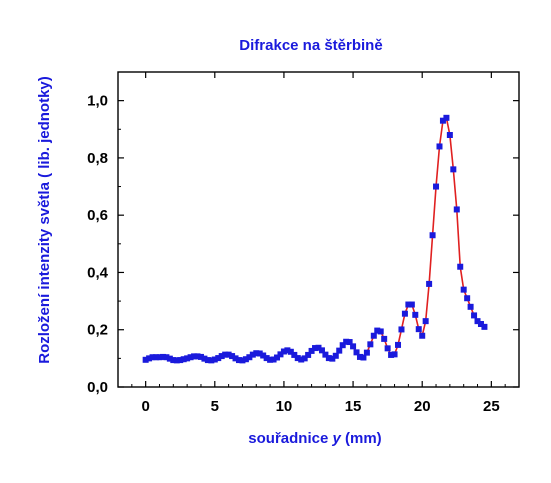  What do you see at coordinates (97, 101) in the screenshot?
I see `y-tick-label: 1,0` at bounding box center [97, 101].